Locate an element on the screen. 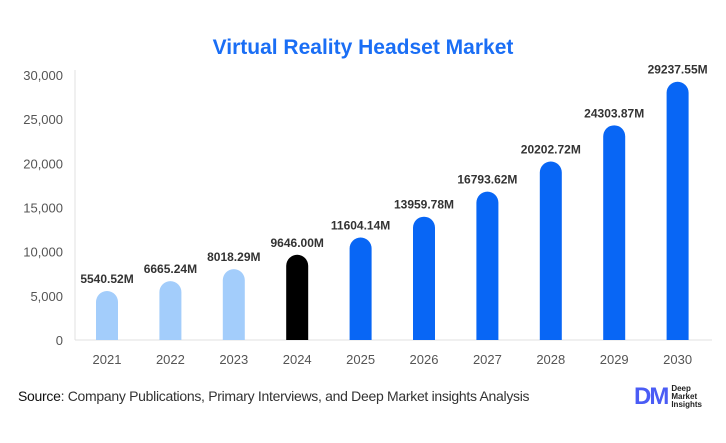 Image resolution: width=726 pixels, height=443 pixels. x-tick-label: 2028 is located at coordinates (550, 359).